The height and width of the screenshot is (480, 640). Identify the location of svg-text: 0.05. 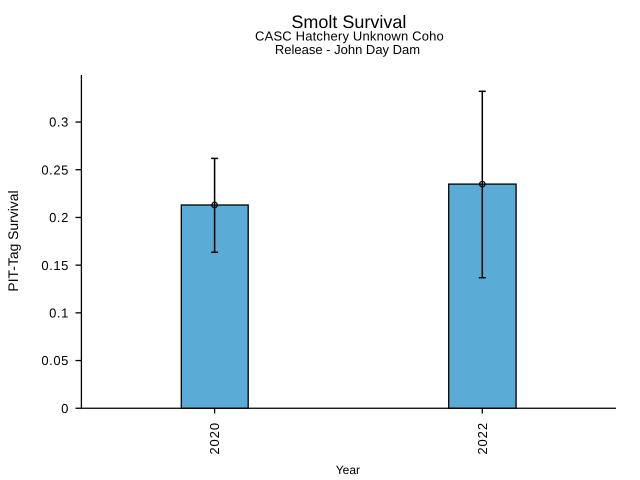
(55, 360).